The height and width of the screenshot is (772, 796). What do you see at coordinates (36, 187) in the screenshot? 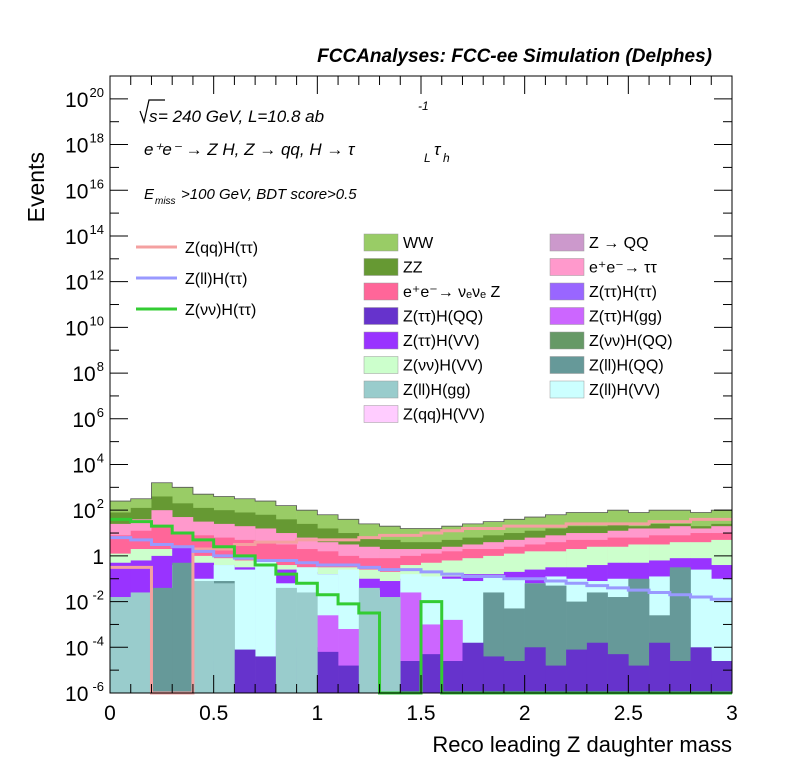
I see `y-axis-label: Events` at bounding box center [36, 187].